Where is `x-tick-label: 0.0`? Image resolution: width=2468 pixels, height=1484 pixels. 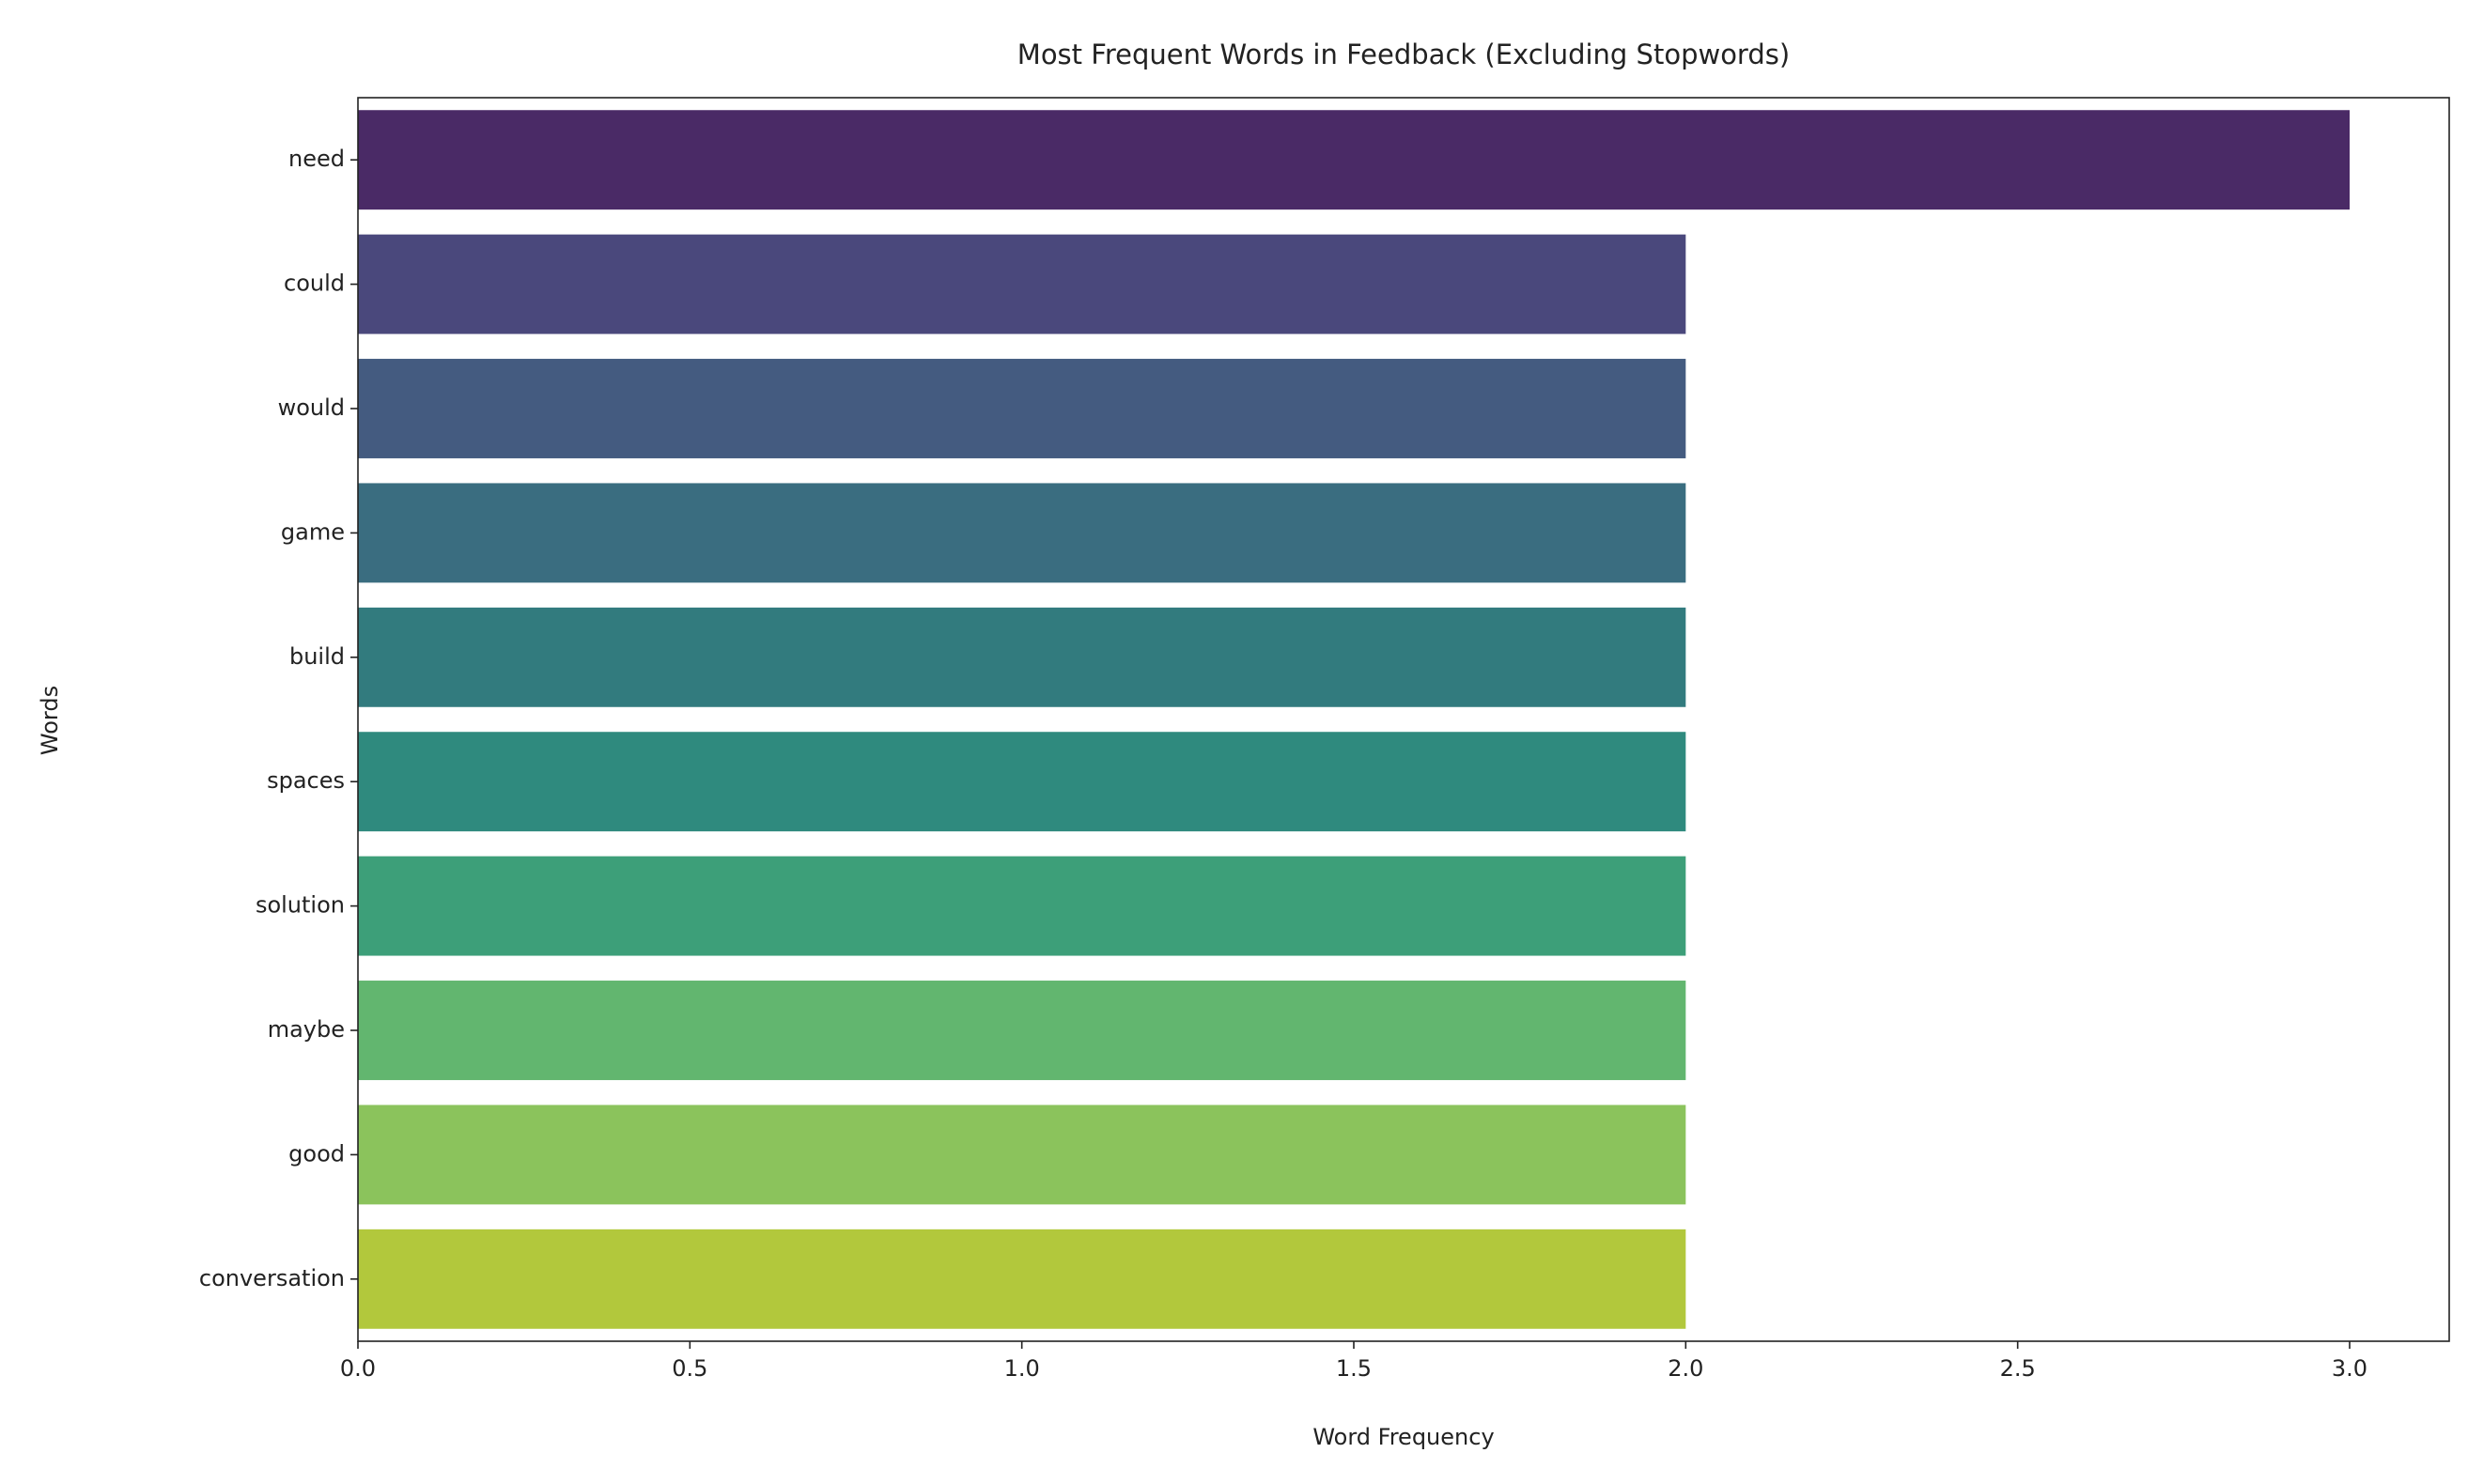
x-tick-label: 0.0 is located at coordinates (358, 1368).